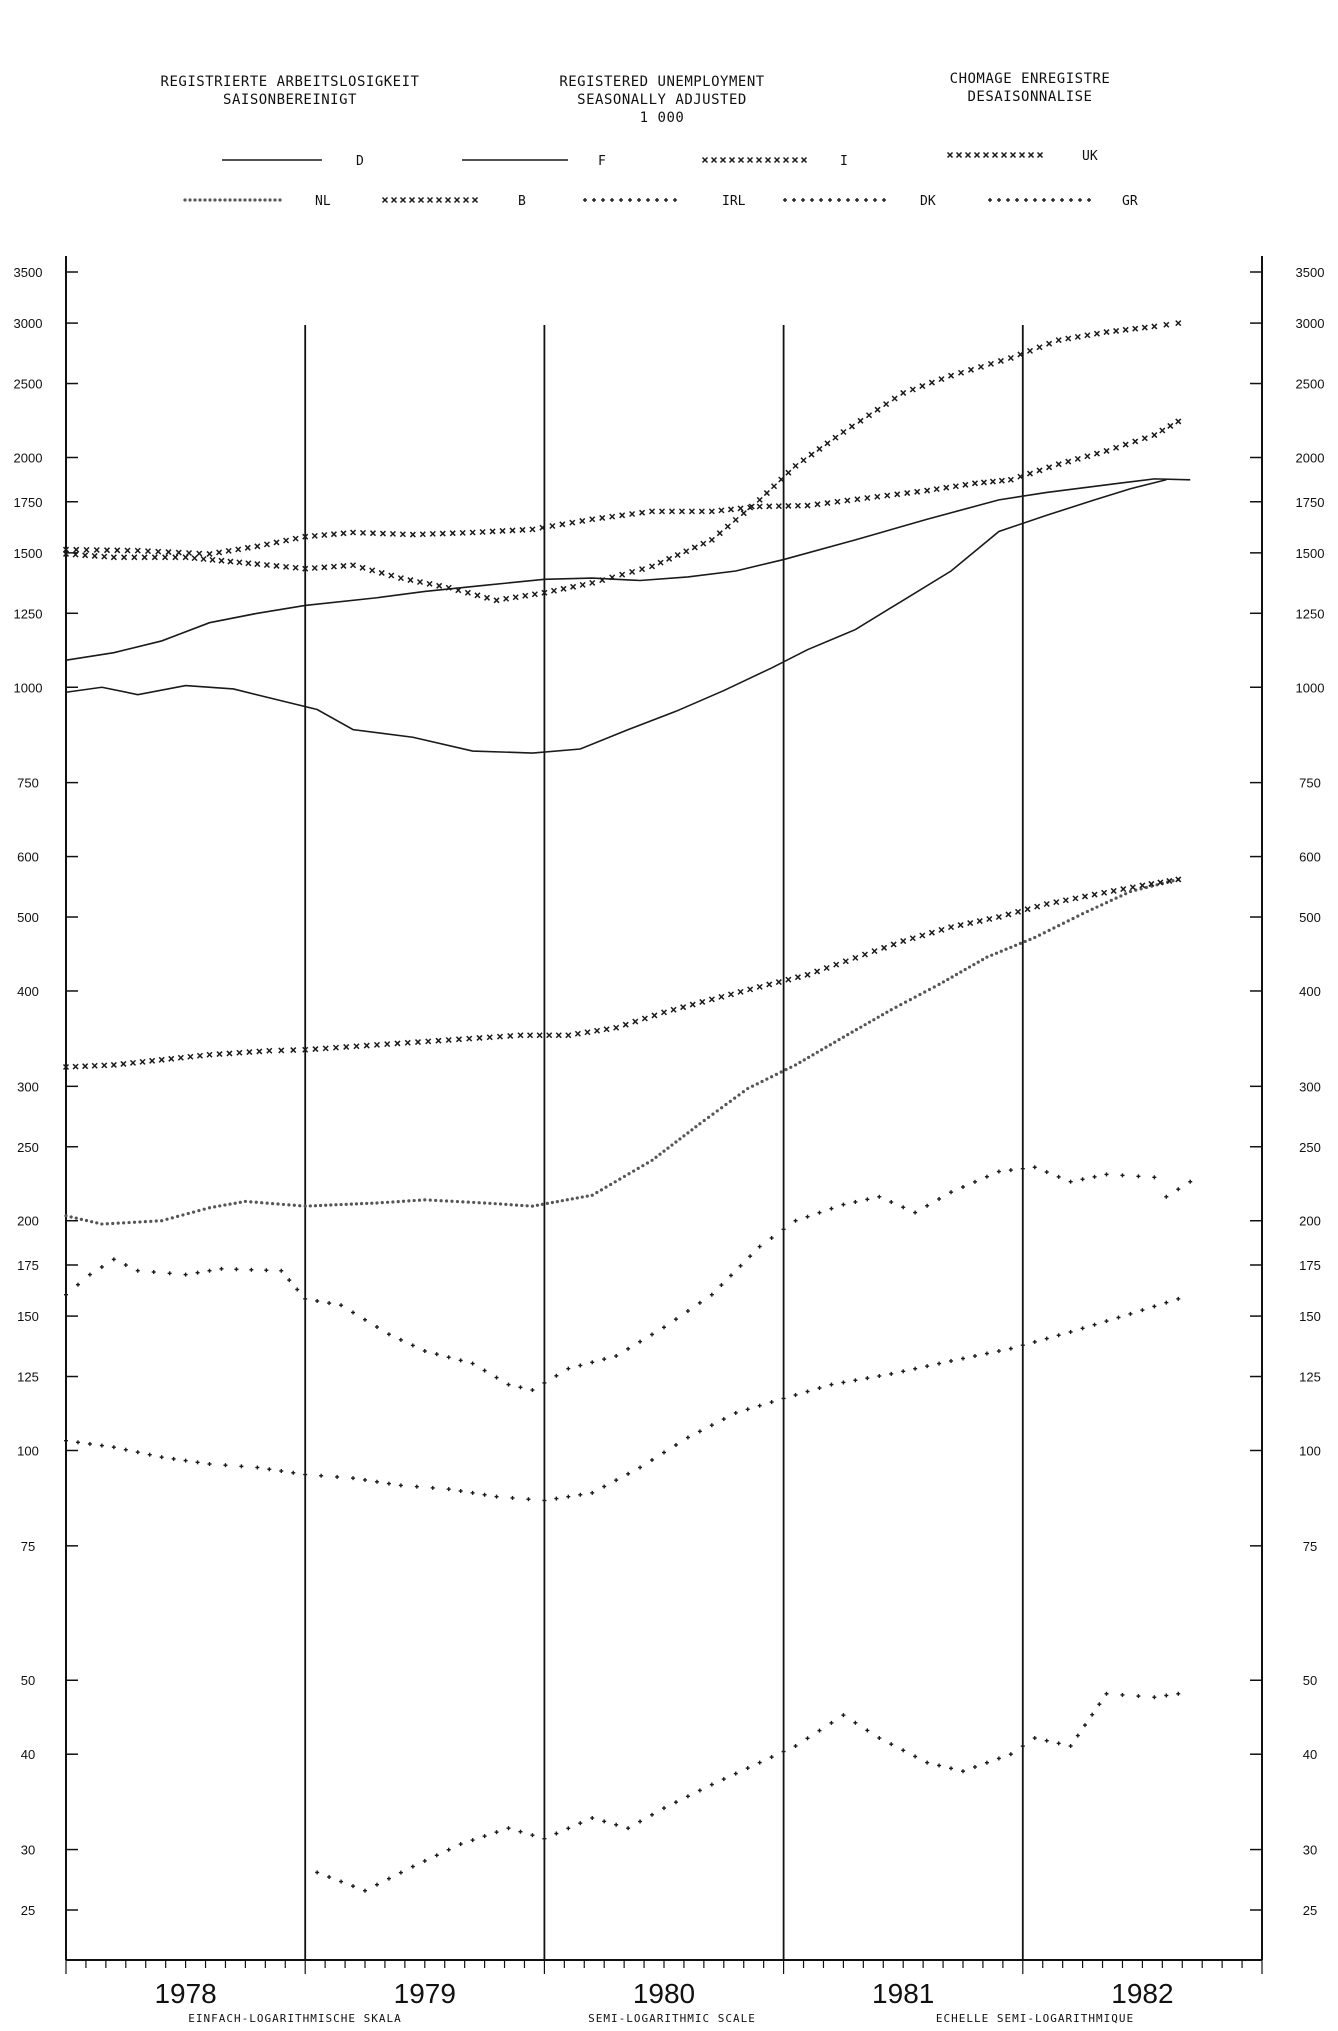  I want to click on y-tick-label-right: 3500, so click(1310, 272).